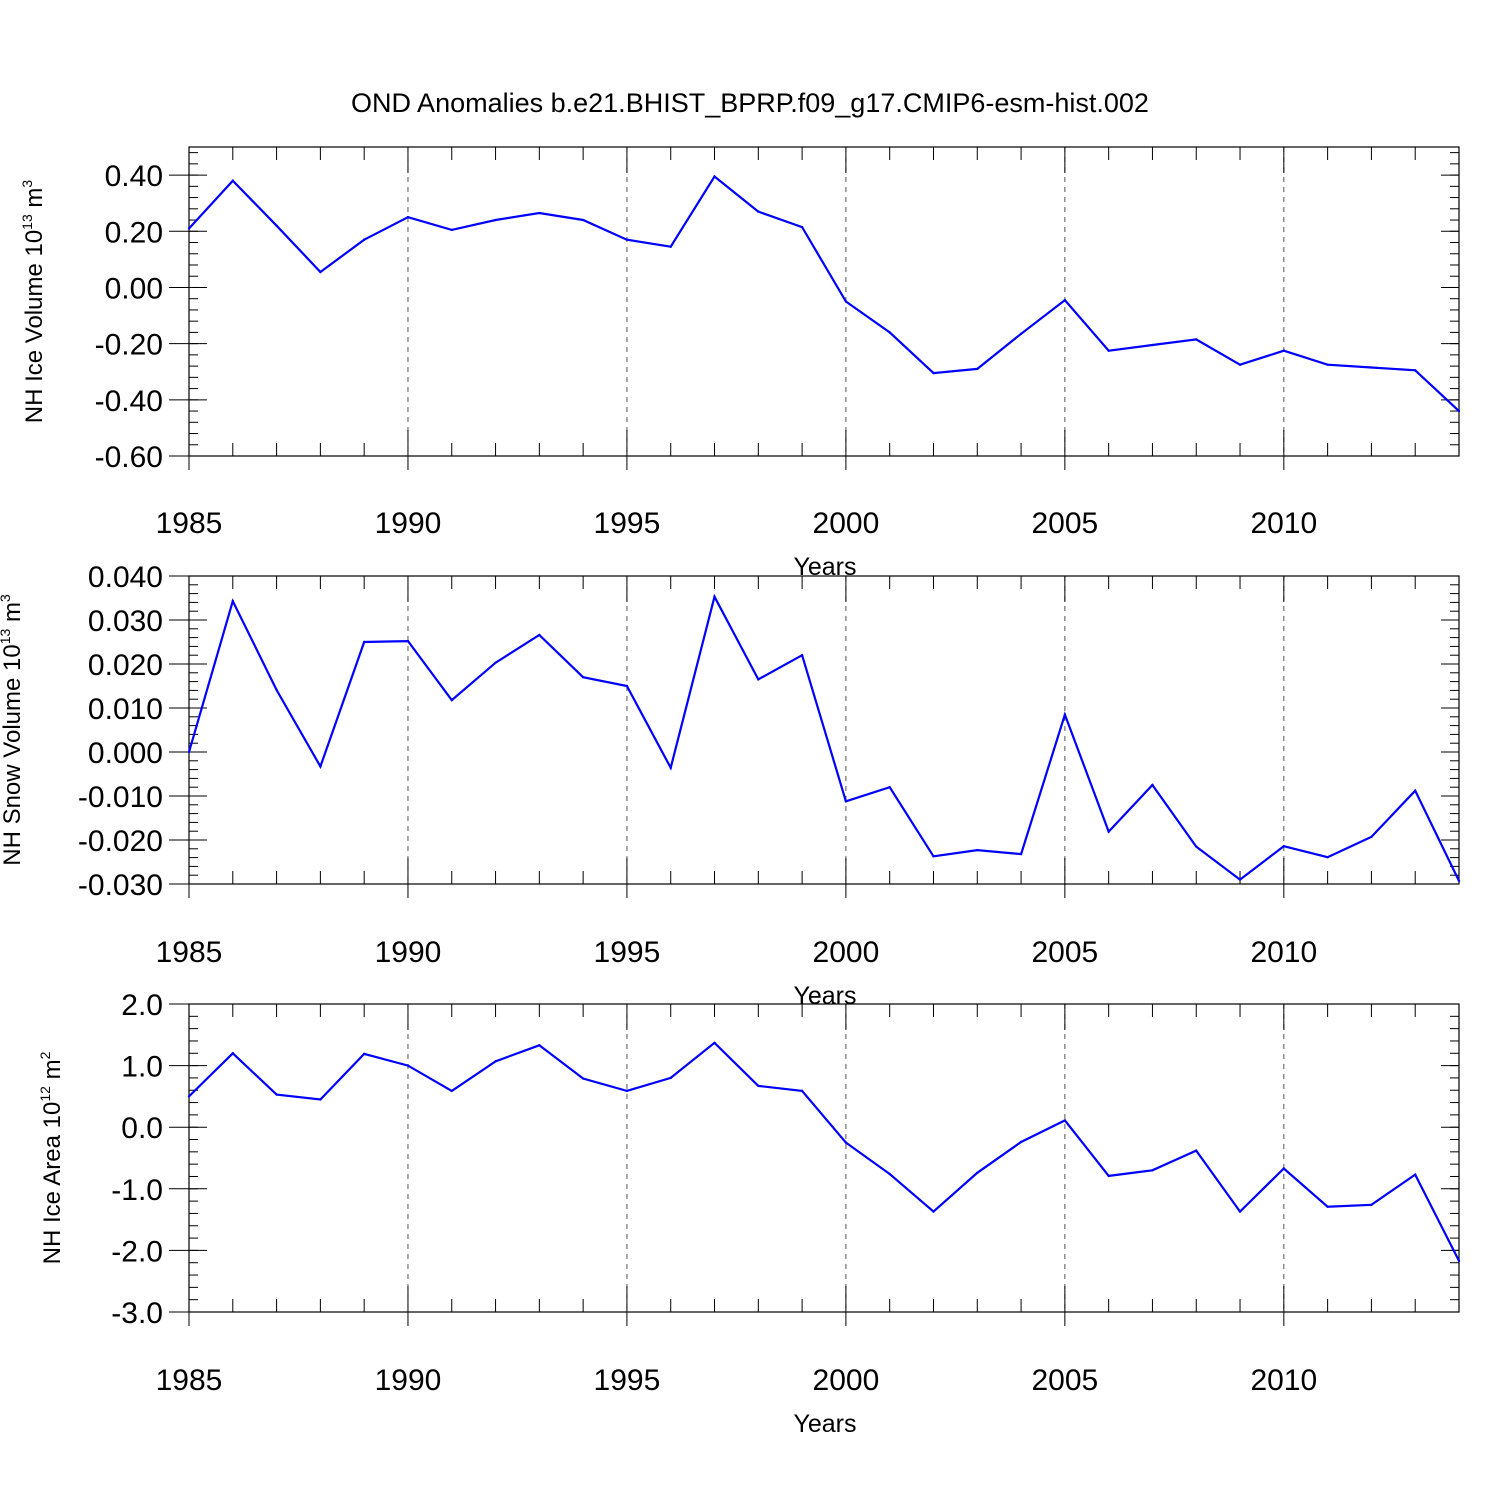 The height and width of the screenshot is (1500, 1500). I want to click on y-axis-label-exponent: 12, so click(45, 1094).